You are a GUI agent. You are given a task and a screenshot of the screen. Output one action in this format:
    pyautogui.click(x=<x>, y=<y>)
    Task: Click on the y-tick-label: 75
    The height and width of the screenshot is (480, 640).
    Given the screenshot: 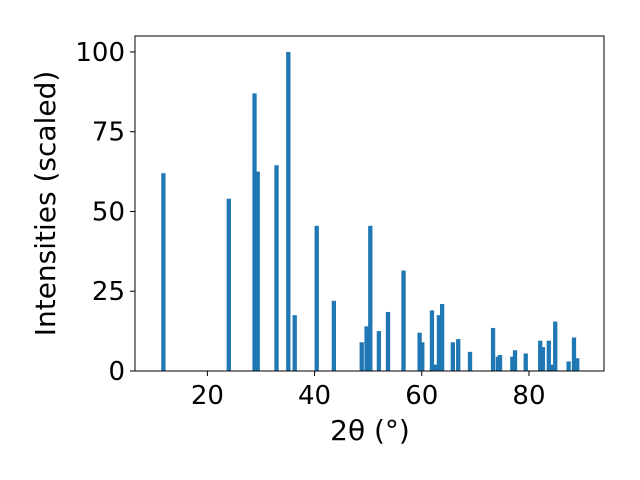 What is the action you would take?
    pyautogui.click(x=108, y=133)
    